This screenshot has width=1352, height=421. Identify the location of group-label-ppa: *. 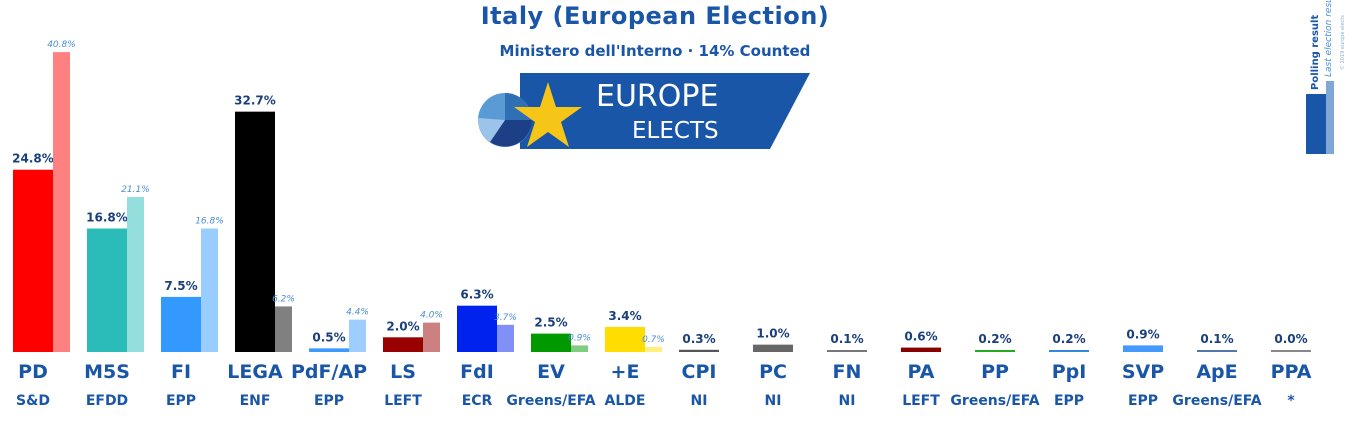
(1291, 401).